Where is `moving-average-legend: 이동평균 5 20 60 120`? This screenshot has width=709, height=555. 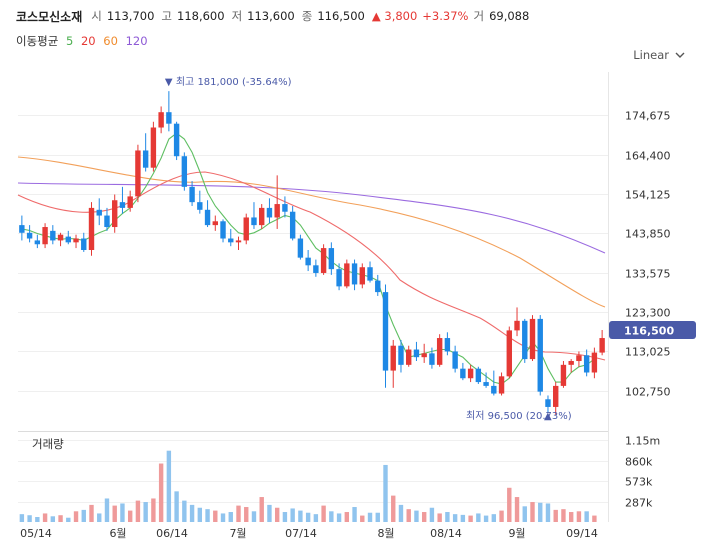 moving-average-legend: 이동평균 5 20 60 120 is located at coordinates (84, 41).